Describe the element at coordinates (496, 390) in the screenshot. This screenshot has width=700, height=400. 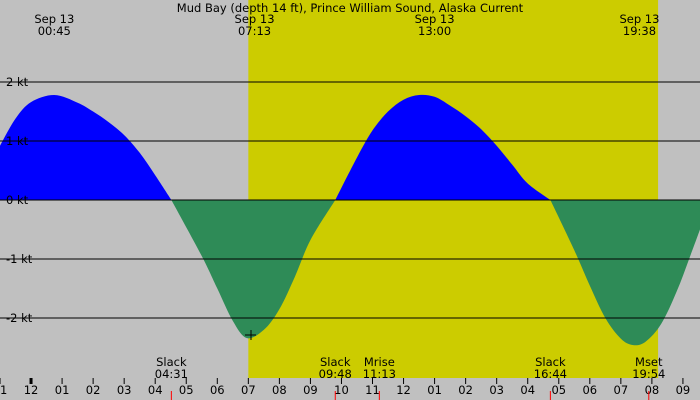
I see `x-tick-label-16: 03` at that location.